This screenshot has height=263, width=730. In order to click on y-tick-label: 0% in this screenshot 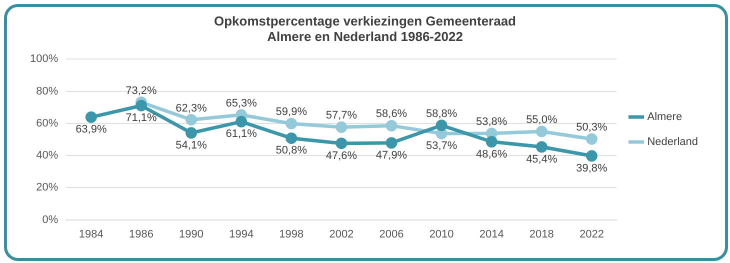, I will do `click(50, 220)`.